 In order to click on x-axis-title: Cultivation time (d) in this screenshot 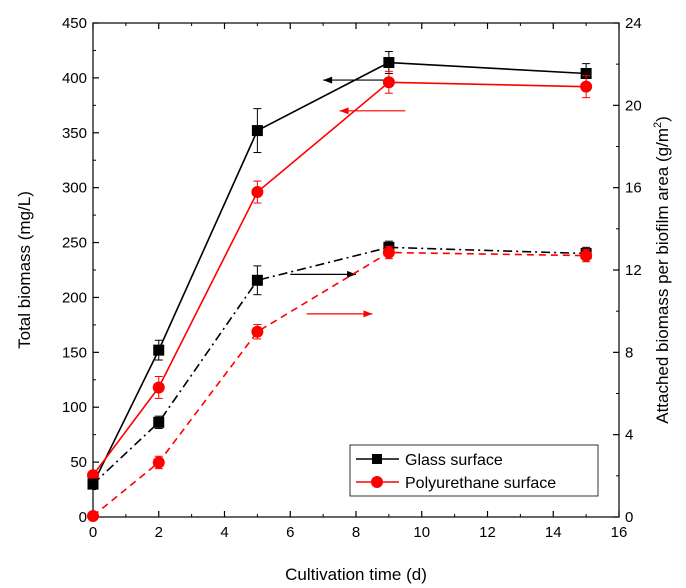, I will do `click(356, 574)`.